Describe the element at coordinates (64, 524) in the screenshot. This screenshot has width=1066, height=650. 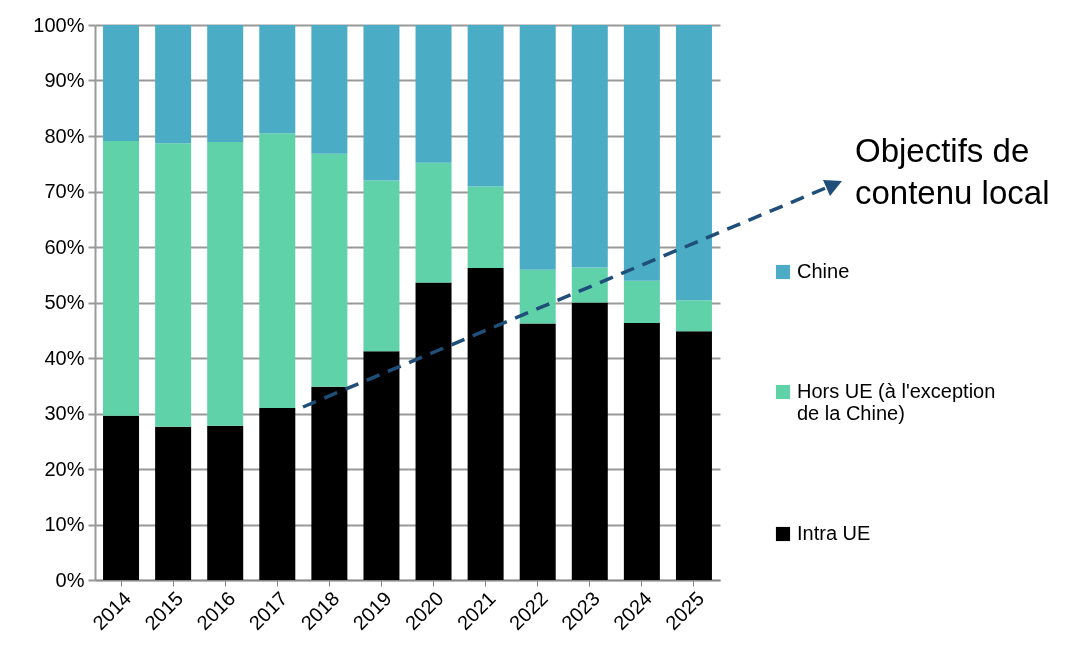
I see `y-tick-label: 10%` at that location.